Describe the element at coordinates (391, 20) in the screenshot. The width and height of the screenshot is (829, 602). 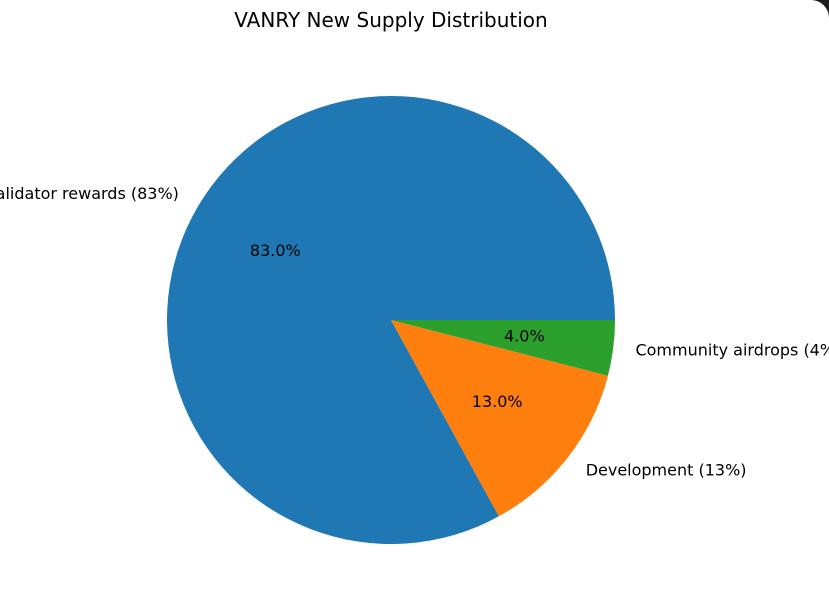
I see `chart-title: VANRY New Supply Distribution` at that location.